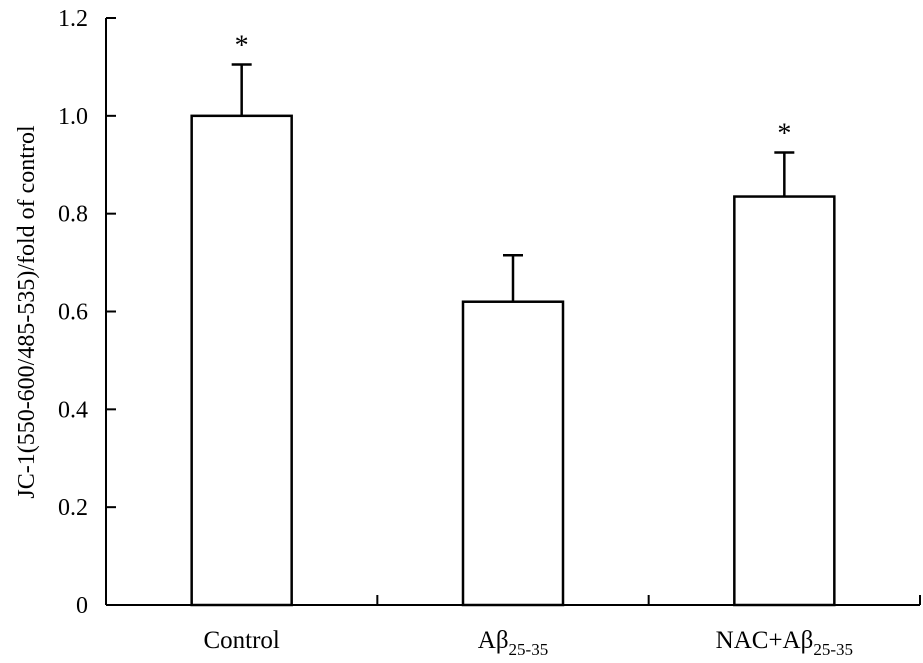  I want to click on y-axis-title: JC-1(550-600/485-535)/fold of control, so click(27, 312).